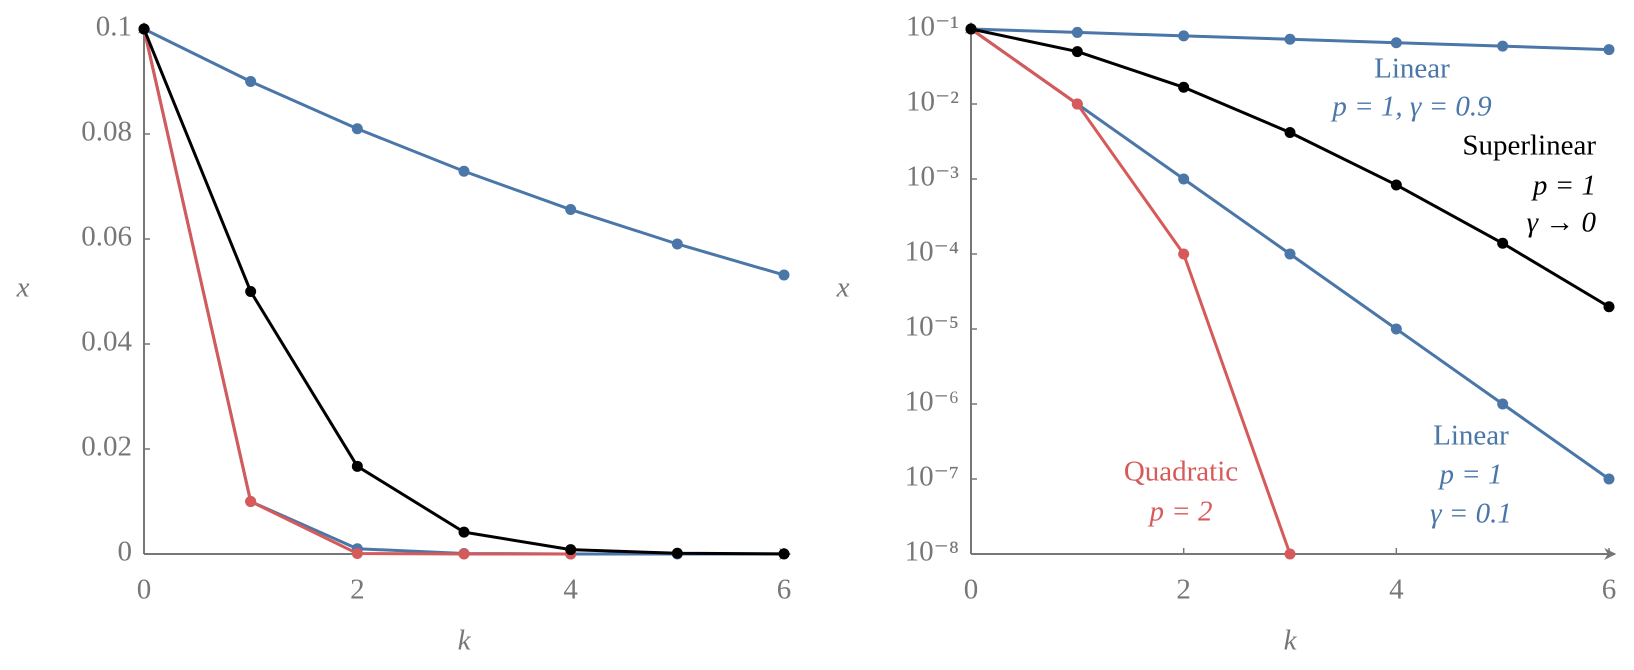  I want to click on annotation: p = 1, γ = 0.9, so click(1411, 107).